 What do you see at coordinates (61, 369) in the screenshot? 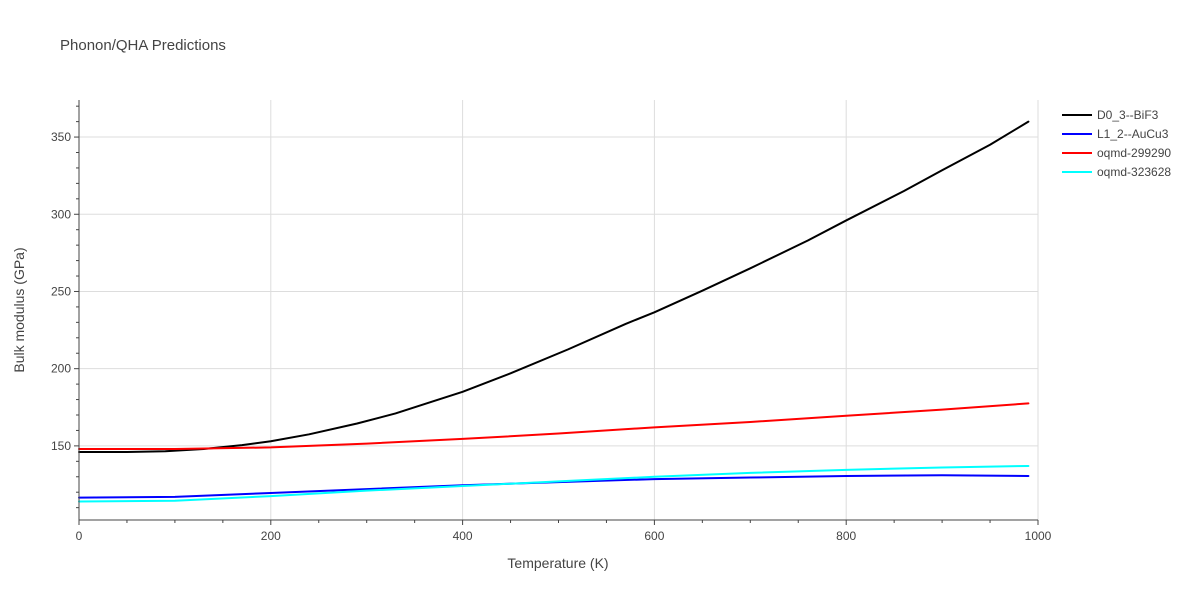
I see `y-tick-label: 200` at bounding box center [61, 369].